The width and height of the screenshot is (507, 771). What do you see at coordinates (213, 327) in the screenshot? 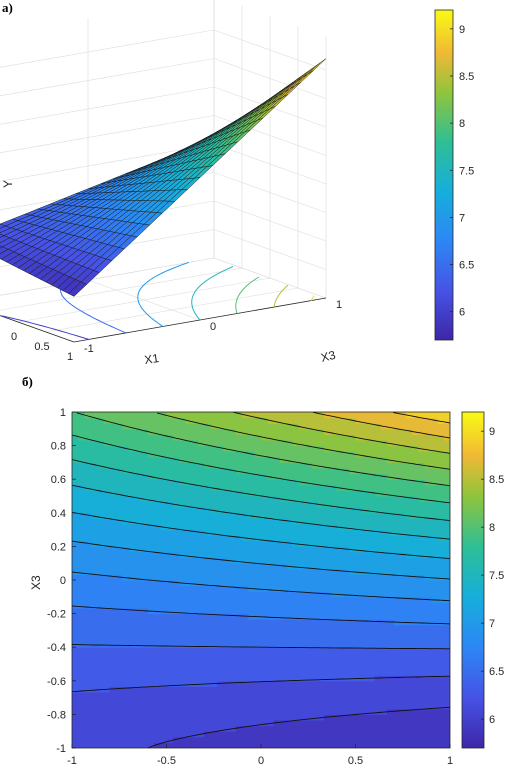
I see `surface-y-tick: 0` at bounding box center [213, 327].